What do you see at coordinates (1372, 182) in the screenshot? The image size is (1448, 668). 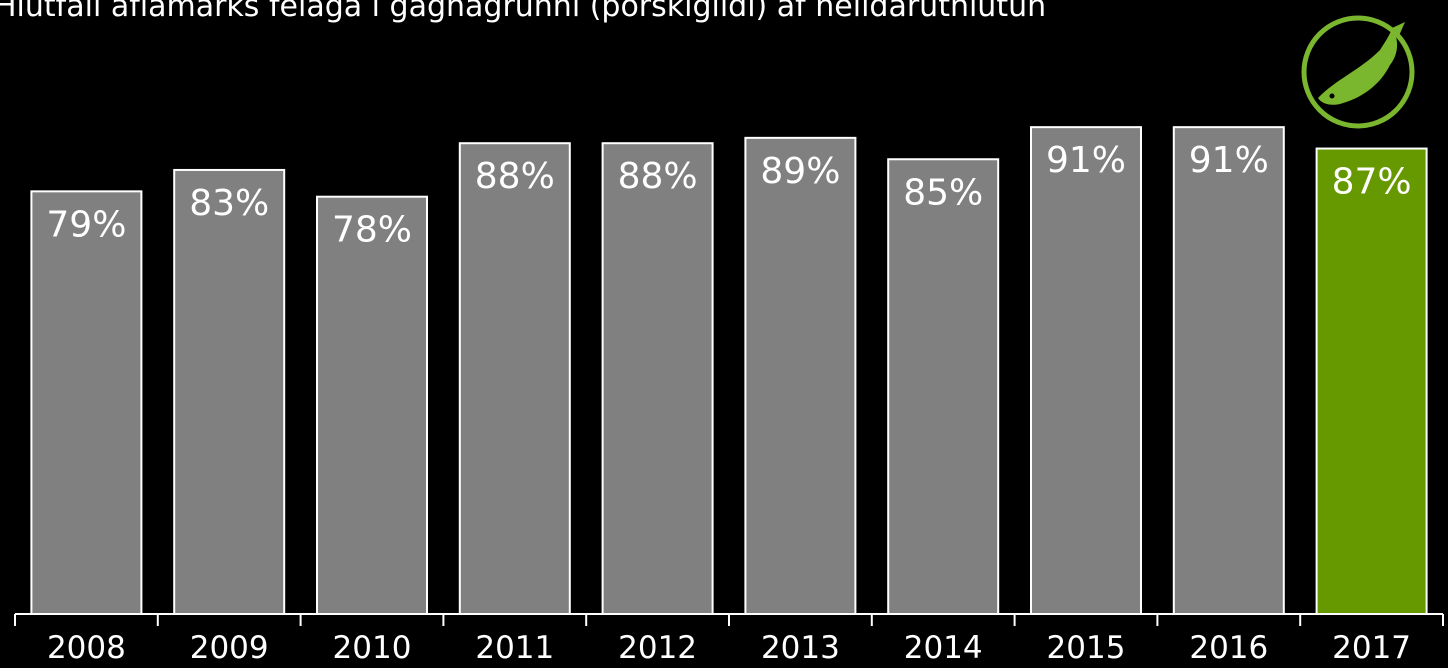 I see `data-label: 87%` at bounding box center [1372, 182].